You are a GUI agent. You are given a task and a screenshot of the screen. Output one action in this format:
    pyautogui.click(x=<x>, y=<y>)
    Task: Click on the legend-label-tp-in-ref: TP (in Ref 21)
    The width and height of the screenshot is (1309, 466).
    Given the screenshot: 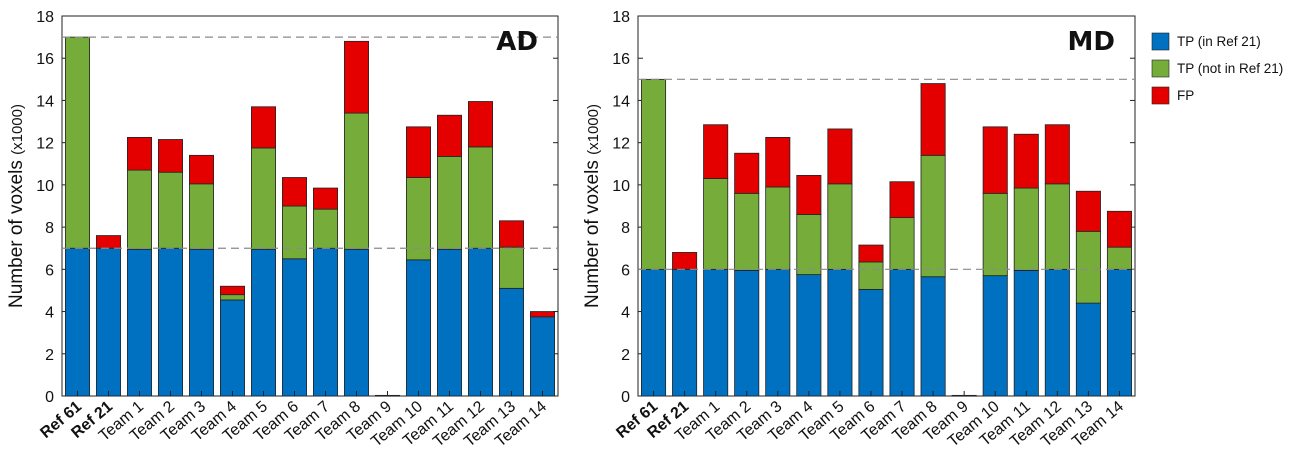 What is the action you would take?
    pyautogui.click(x=1219, y=41)
    